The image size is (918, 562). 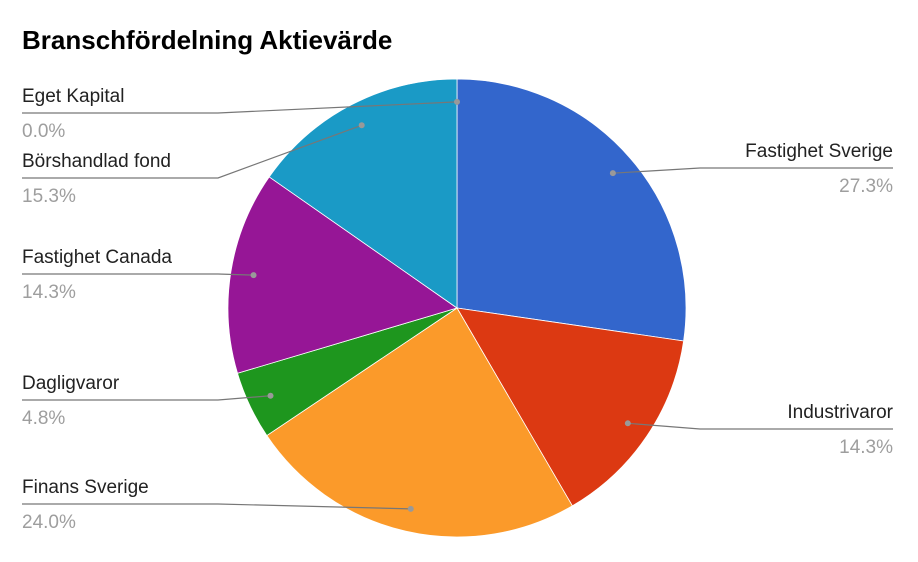 What do you see at coordinates (85, 487) in the screenshot?
I see `slice-label: Finans Sverige` at bounding box center [85, 487].